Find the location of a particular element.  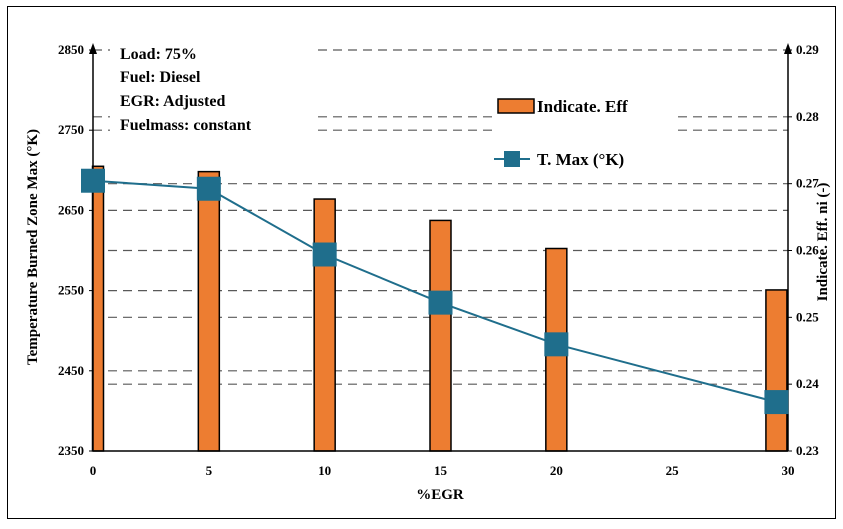

legend-label-bar: Indicate. Eff is located at coordinates (582, 106).